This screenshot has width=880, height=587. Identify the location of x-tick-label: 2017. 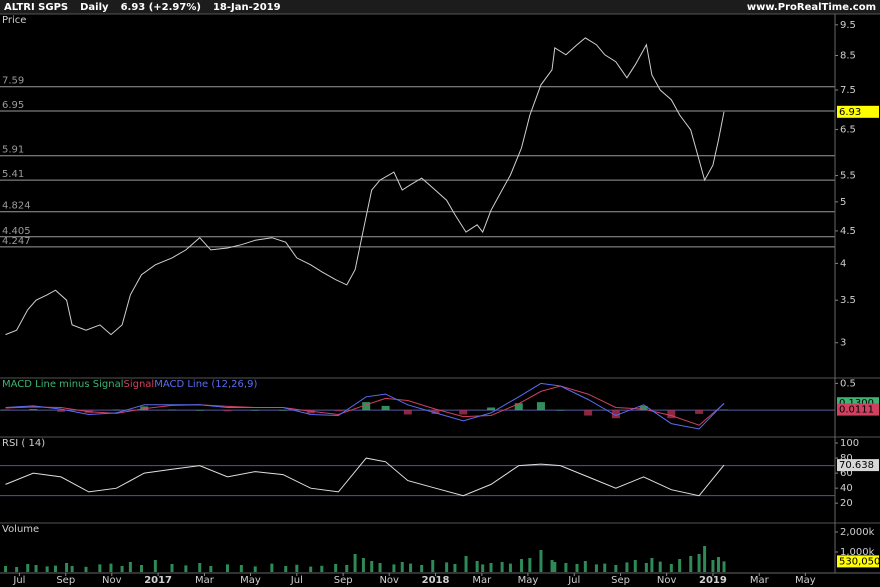
(158, 580).